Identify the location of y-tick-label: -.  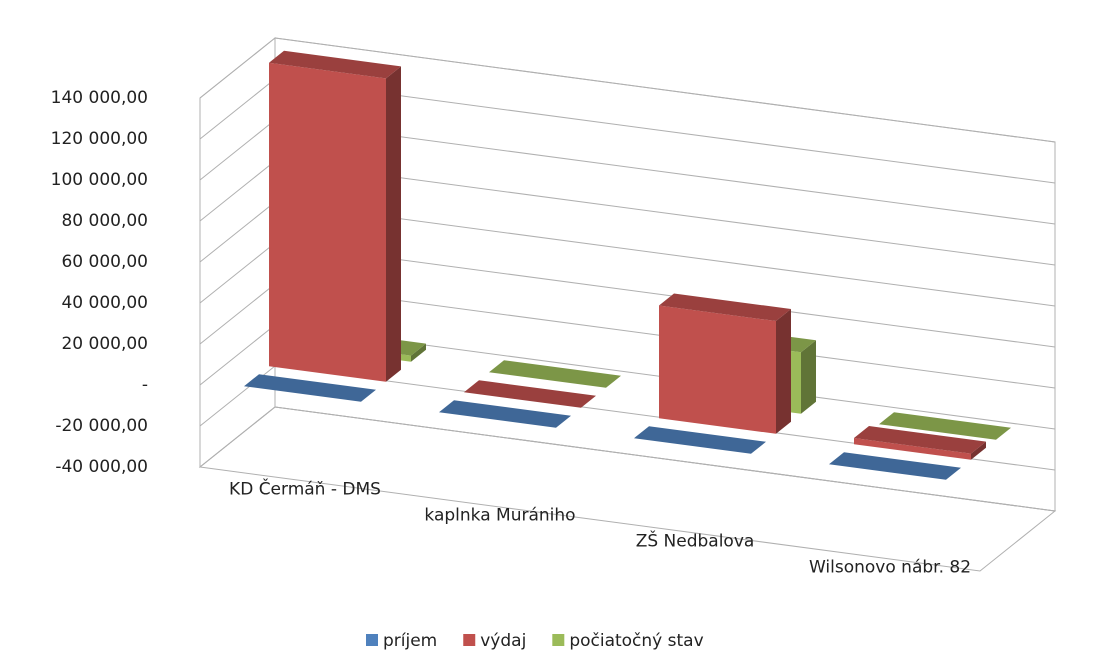
(145, 385).